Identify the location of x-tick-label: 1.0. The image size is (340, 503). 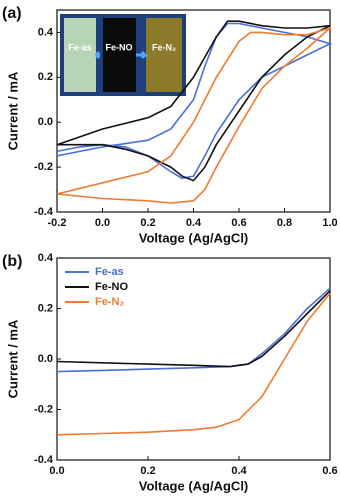
(329, 223).